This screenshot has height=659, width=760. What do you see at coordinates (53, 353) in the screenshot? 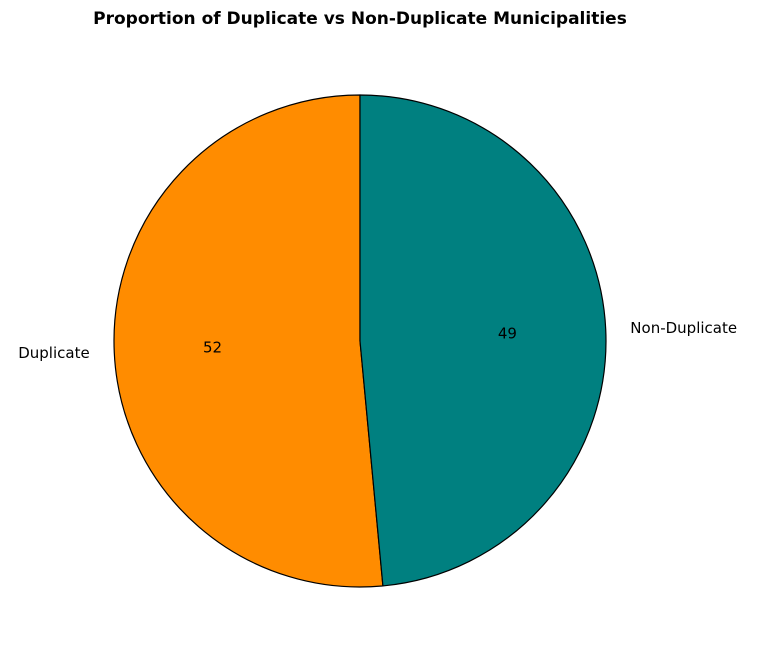
I see `slice-label: Duplicate` at bounding box center [53, 353].